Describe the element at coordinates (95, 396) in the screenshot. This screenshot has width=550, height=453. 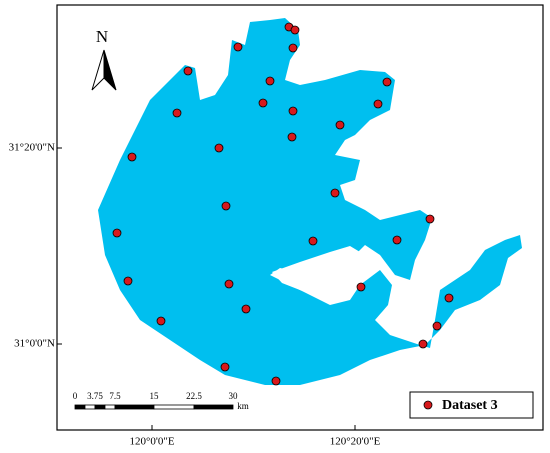
I see `scale-label: 3.75` at that location.